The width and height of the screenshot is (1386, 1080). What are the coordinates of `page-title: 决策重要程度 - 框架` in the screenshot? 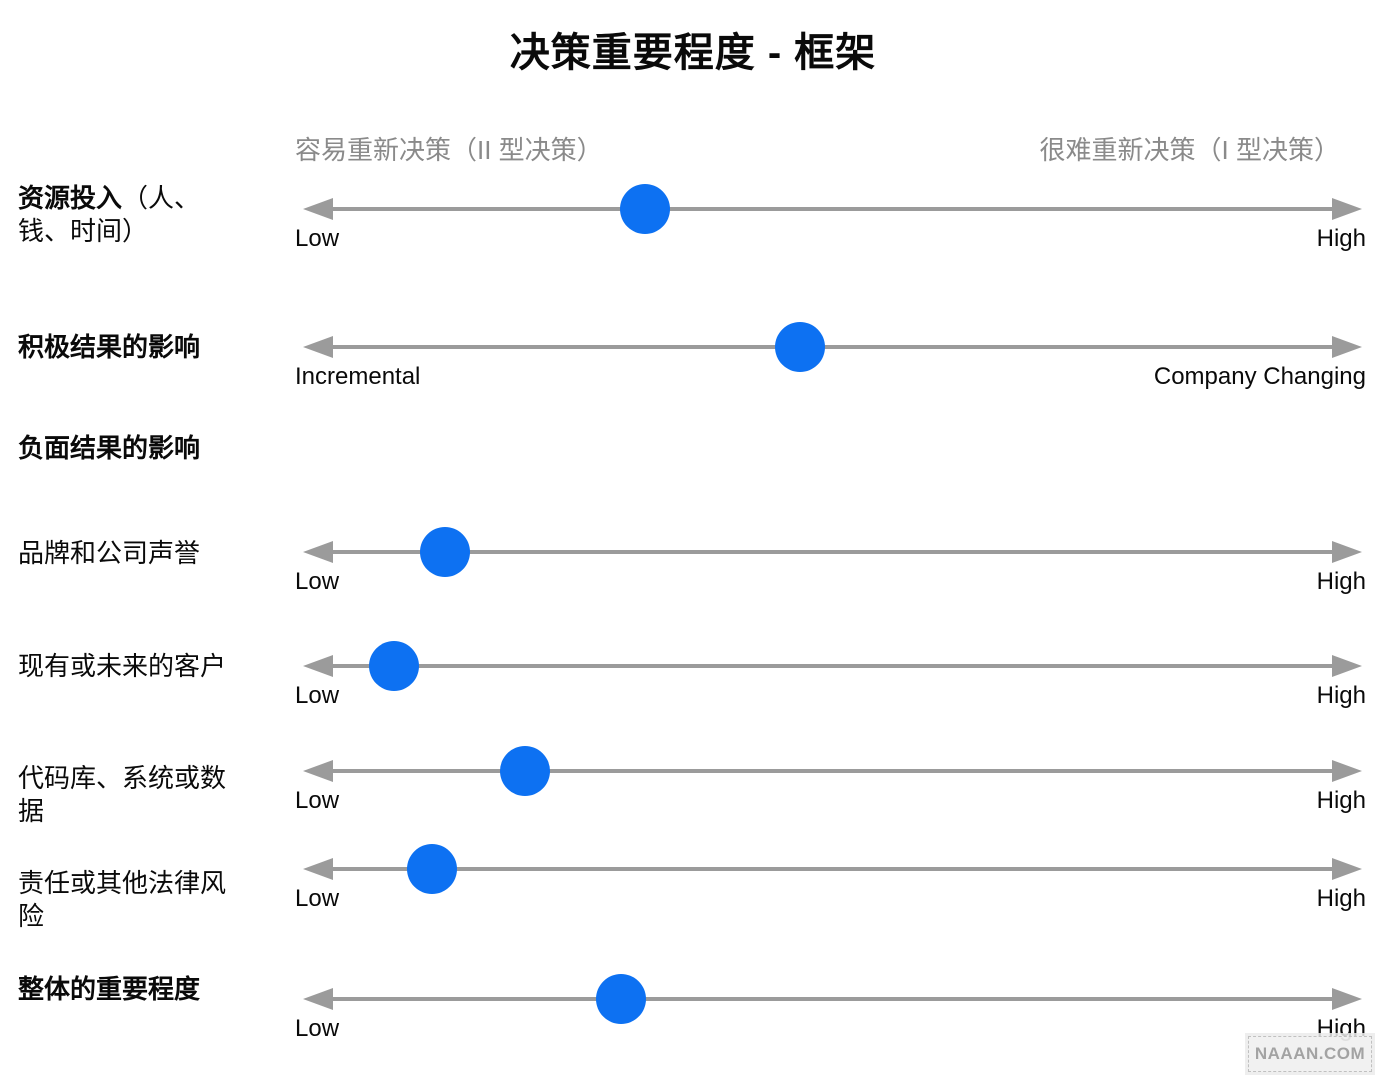 It's located at (693, 53).